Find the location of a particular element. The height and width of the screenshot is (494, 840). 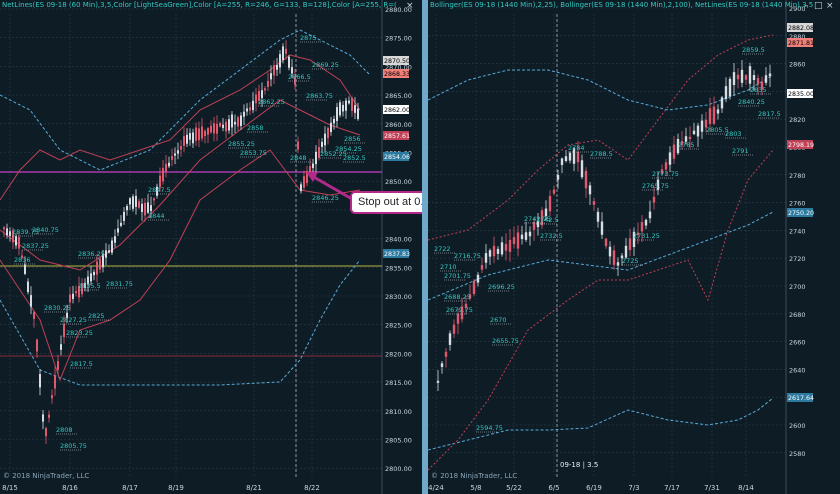

maximize-icon: □ is located at coordinates (818, 6).